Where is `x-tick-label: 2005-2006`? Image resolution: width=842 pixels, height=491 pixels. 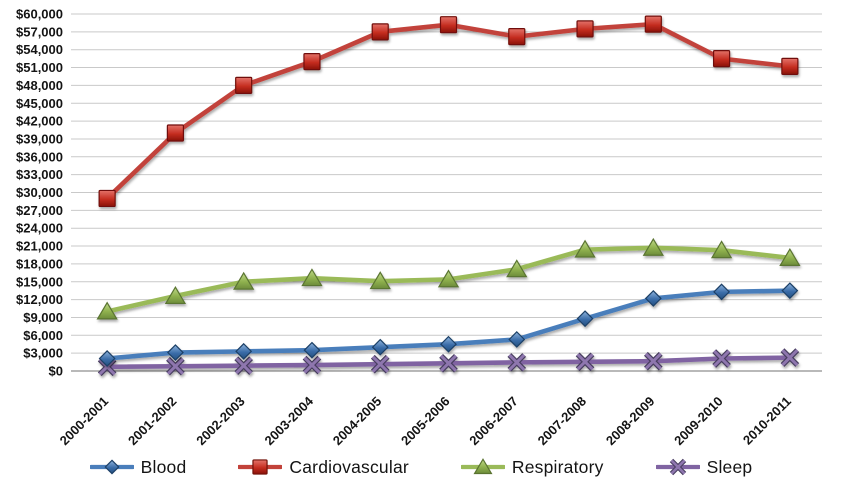 x-tick-label: 2005-2006 is located at coordinates (425, 420).